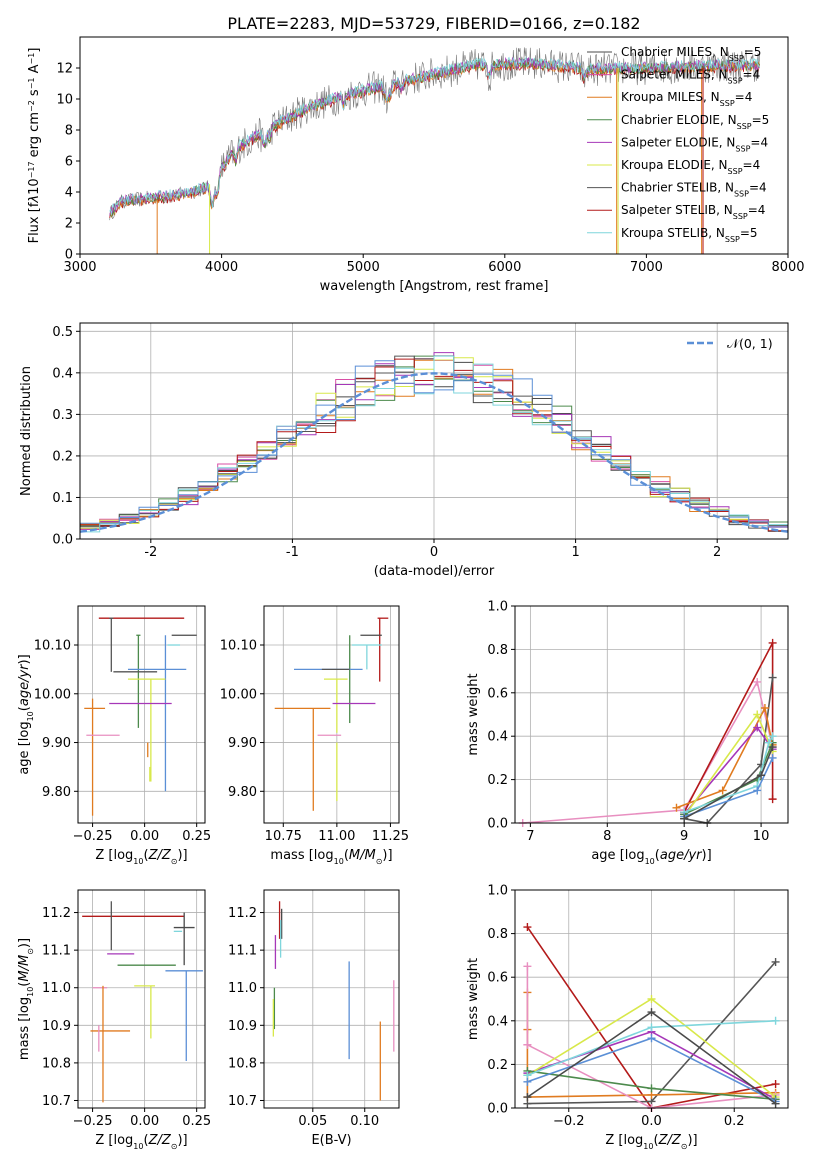 This screenshot has width=819, height=1170. What do you see at coordinates (530, 836) in the screenshot?
I see `x-tick-label: 7` at bounding box center [530, 836].